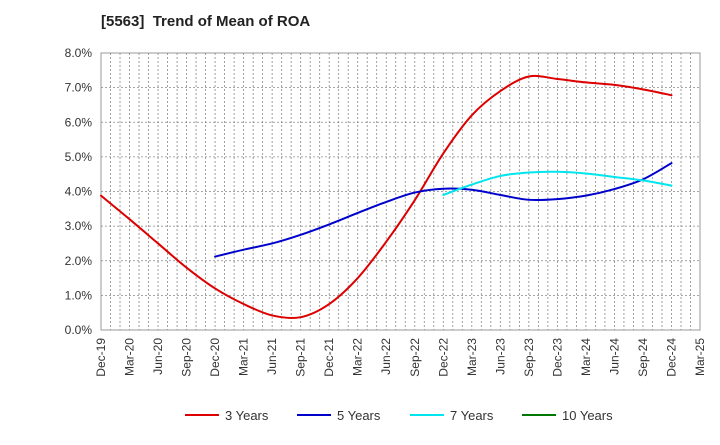  I want to click on y-tick-label: 3.0%, so click(79, 226).